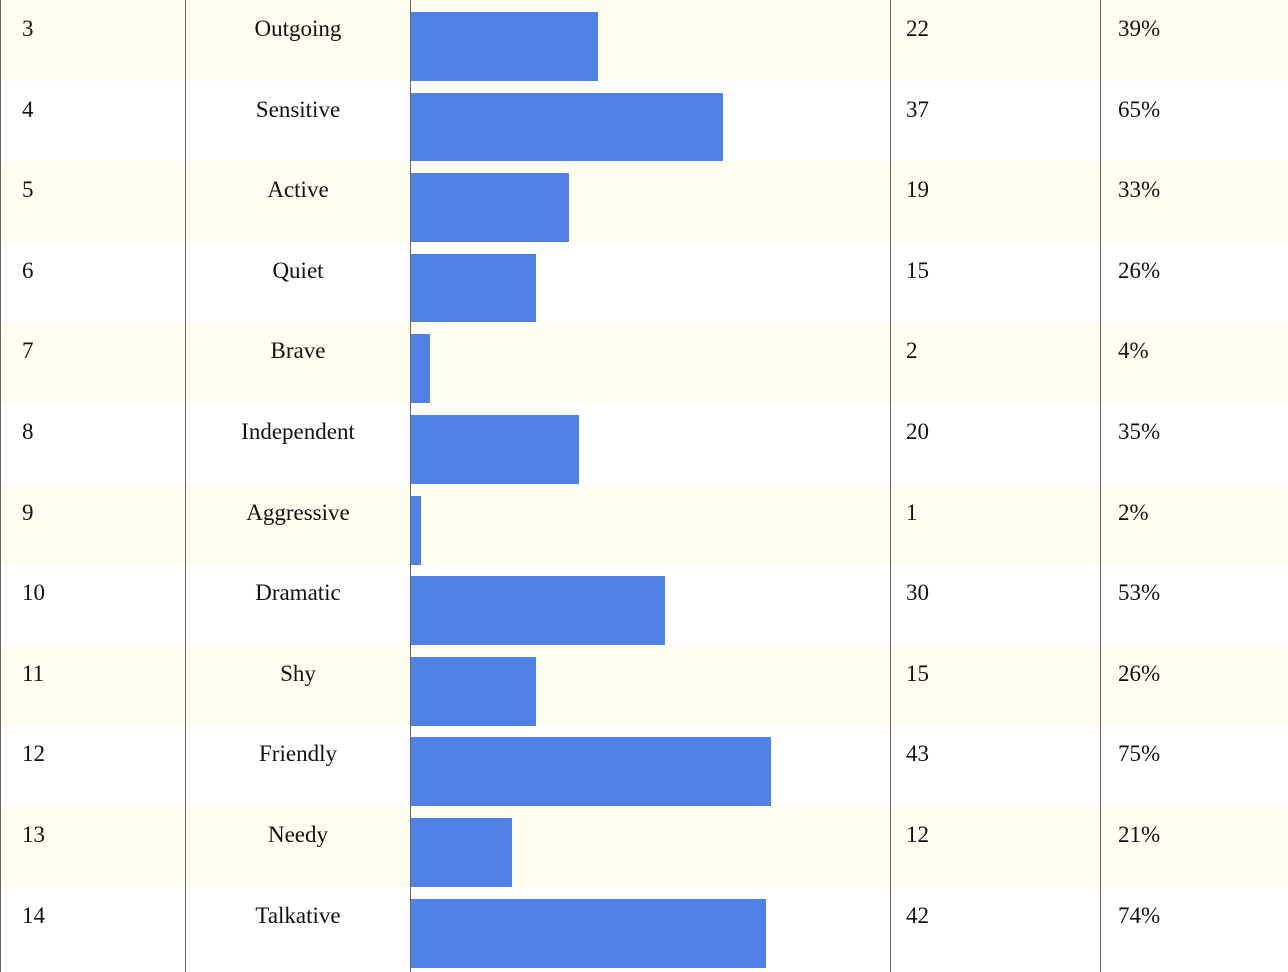 This screenshot has width=1288, height=972. Describe the element at coordinates (917, 834) in the screenshot. I see `count: 12` at that location.